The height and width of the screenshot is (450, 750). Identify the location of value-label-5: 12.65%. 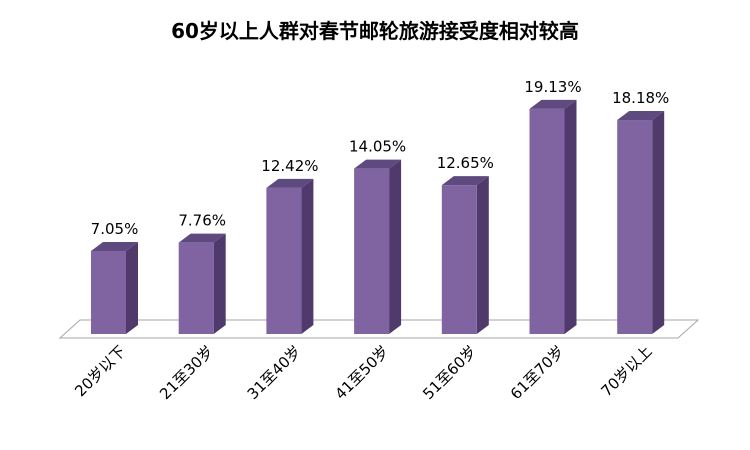
(465, 163).